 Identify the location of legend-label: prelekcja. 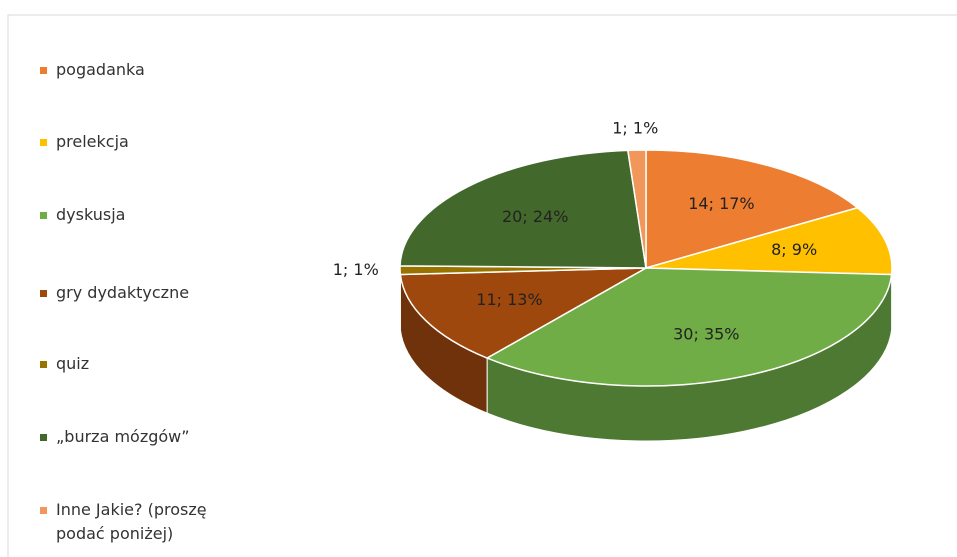
(92, 141).